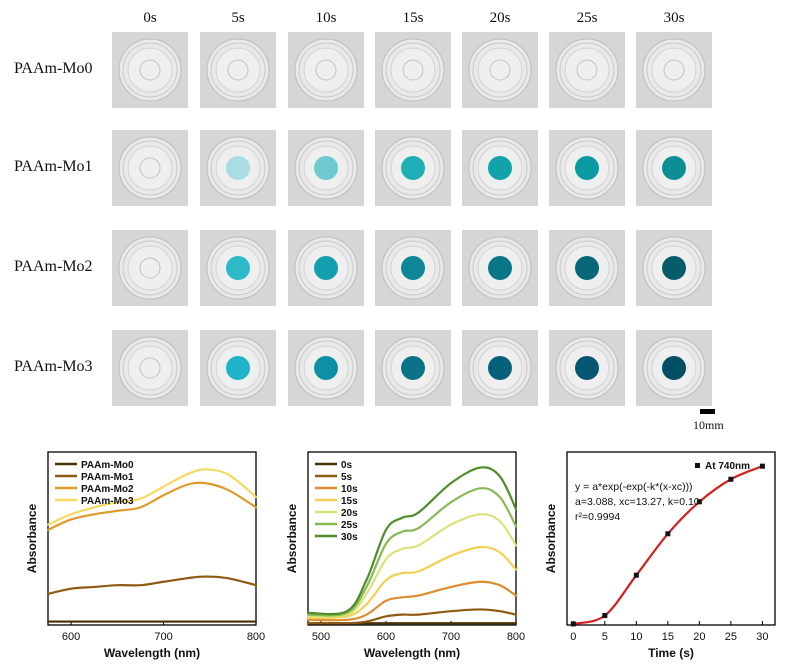 This screenshot has width=799, height=665. What do you see at coordinates (707, 411) in the screenshot?
I see `scale-bar` at bounding box center [707, 411].